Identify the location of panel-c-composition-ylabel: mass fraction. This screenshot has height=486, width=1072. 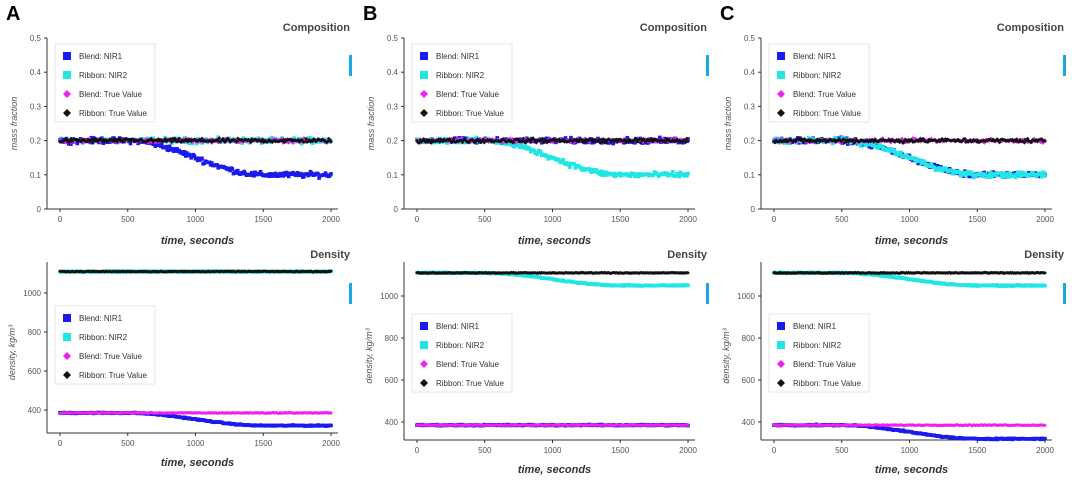
(728, 124).